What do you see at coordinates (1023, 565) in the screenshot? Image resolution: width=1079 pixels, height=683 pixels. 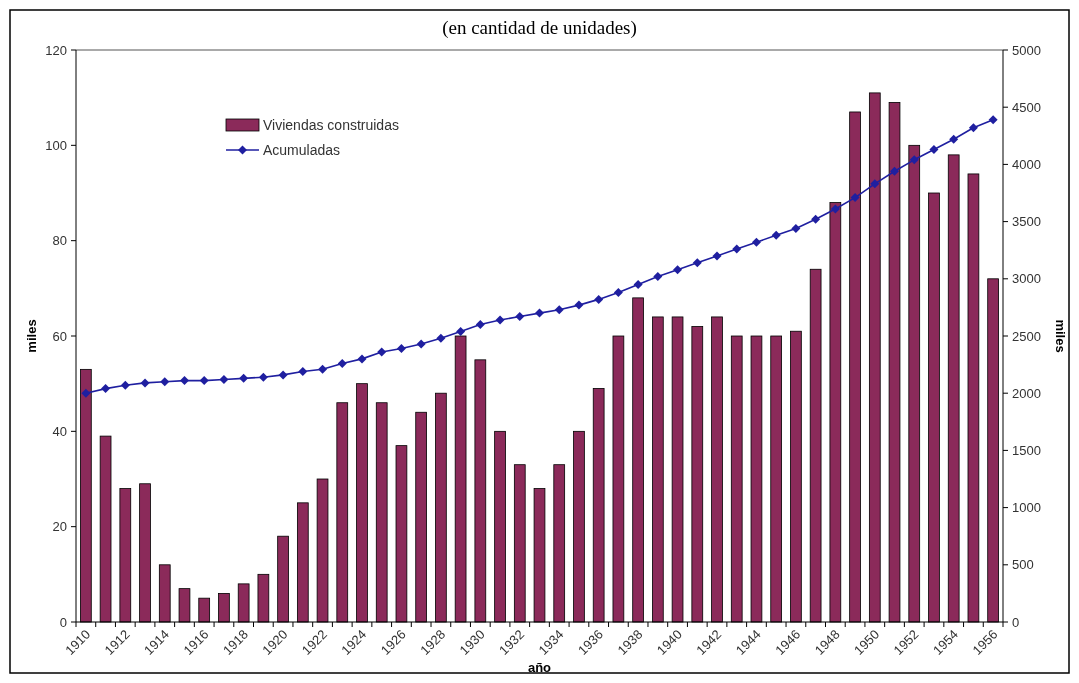 I see `y2-tick-label: 500` at bounding box center [1023, 565].